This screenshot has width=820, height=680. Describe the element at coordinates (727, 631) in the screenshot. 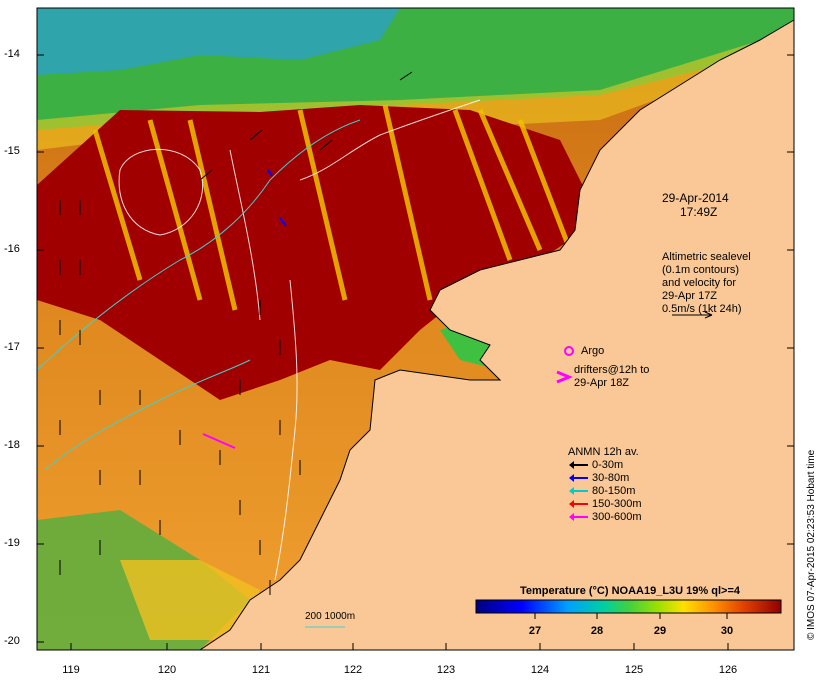

I see `colorbar-tick-label: 30` at that location.